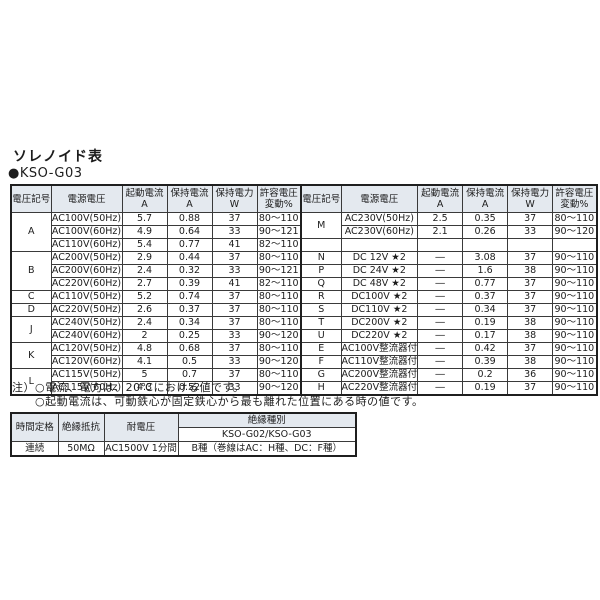 This screenshot has height=600, width=600. I want to click on start-current-cell: 4.9, so click(144, 232).